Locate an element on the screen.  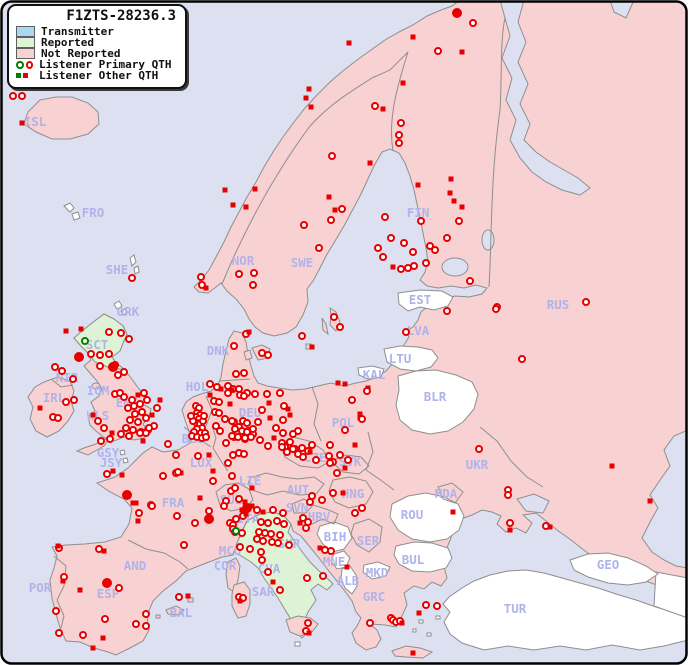
legend-item-label: Listener Other QTH is located at coordinates (99, 75).